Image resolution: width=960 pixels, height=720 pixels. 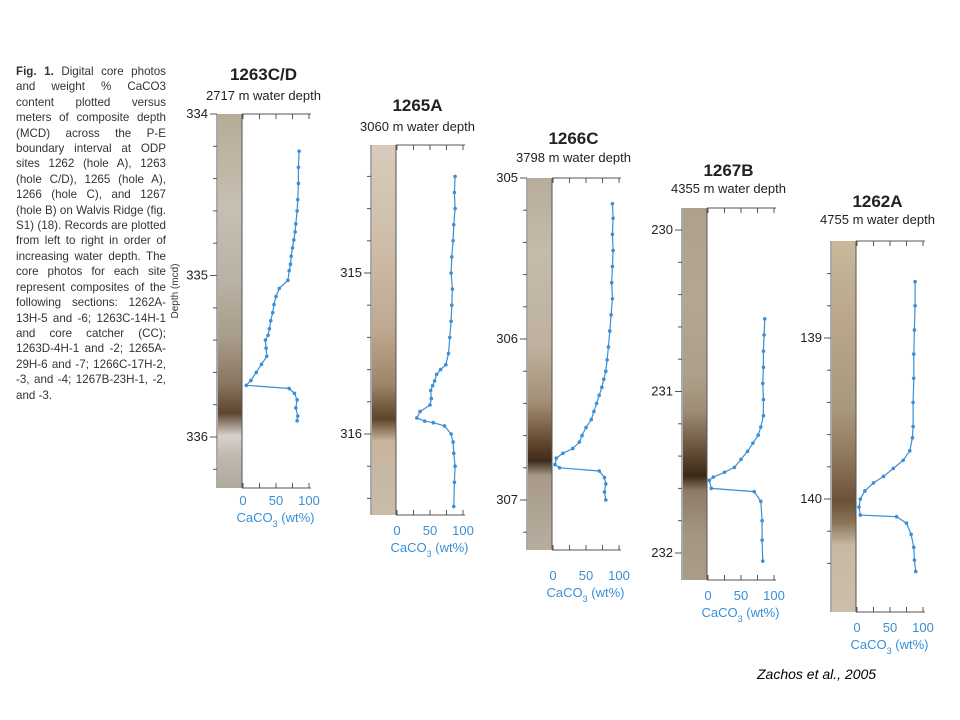 I want to click on depth-tick-label: 306, so click(x=507, y=338).